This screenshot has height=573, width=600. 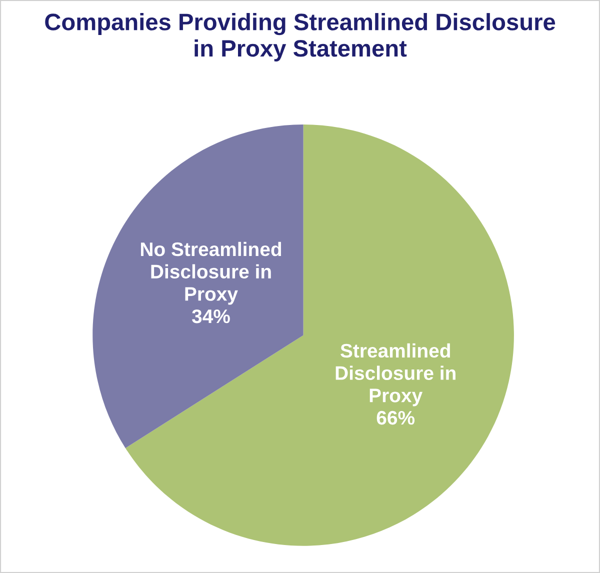 I want to click on data-label: 66%, so click(x=395, y=417).